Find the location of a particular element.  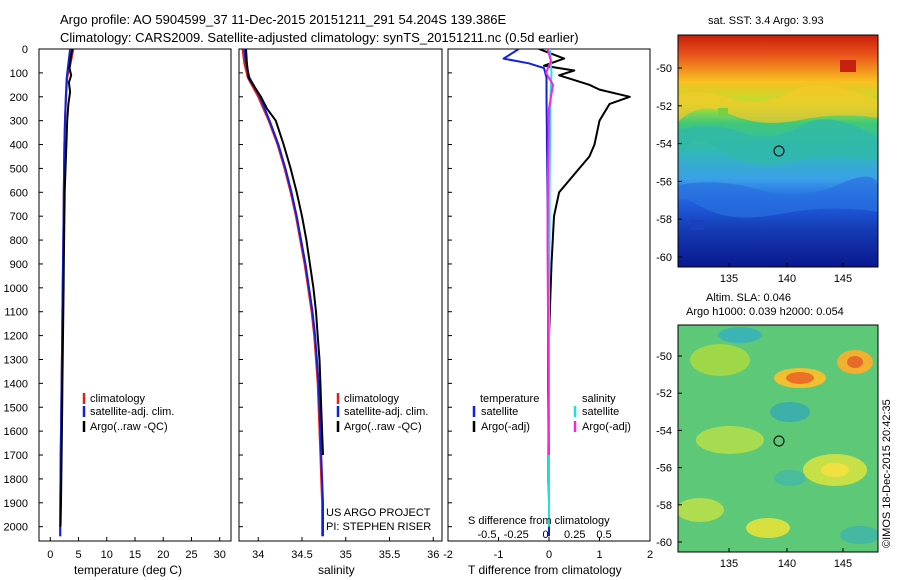

sst-warm-band is located at coordinates (778, 104).